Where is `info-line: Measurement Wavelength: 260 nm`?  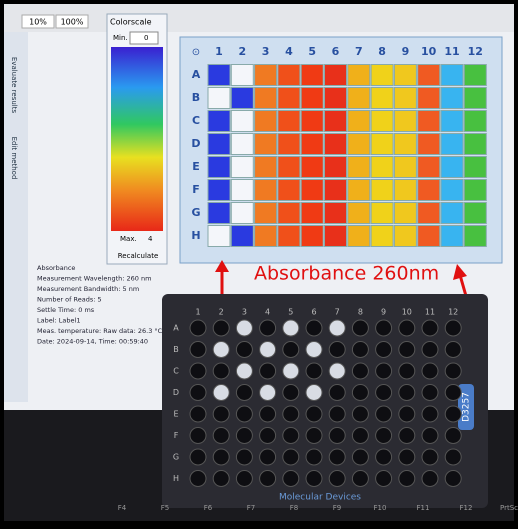 info-line: Measurement Wavelength: 260 nm is located at coordinates (94, 279).